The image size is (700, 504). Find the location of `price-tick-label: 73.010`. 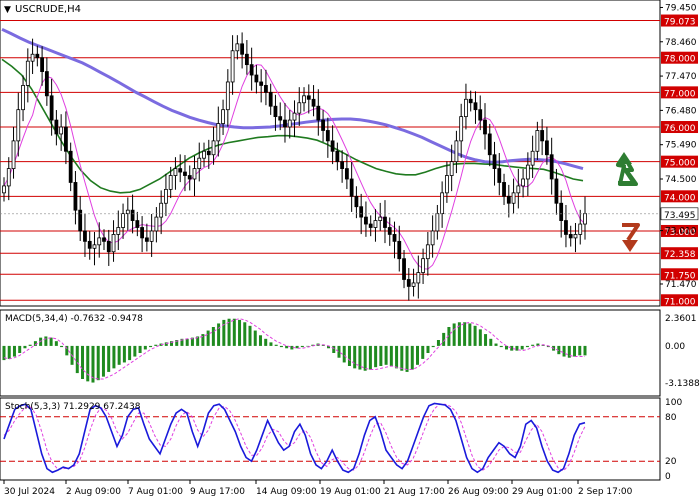

price-tick-label: 73.010 is located at coordinates (681, 232).